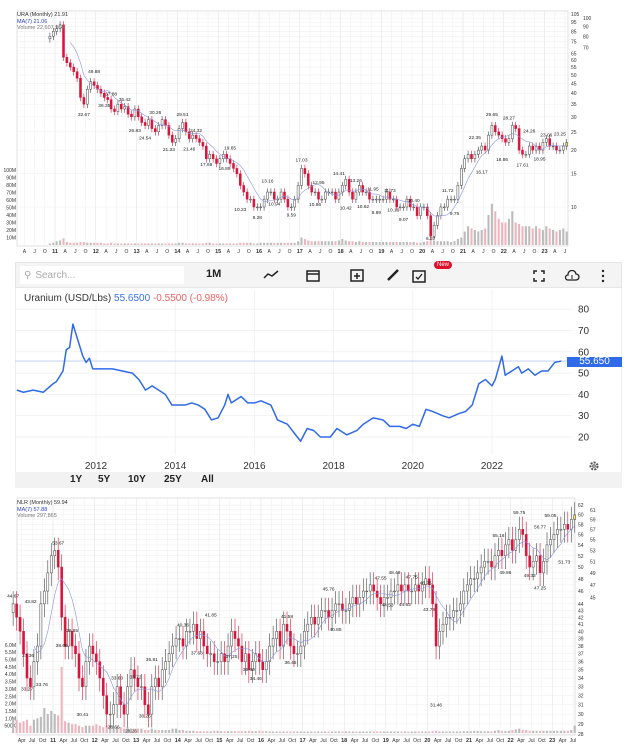 Image resolution: width=640 pixels, height=749 pixels. Describe the element at coordinates (534, 252) in the screenshot. I see `x-tick-label: O` at that location.